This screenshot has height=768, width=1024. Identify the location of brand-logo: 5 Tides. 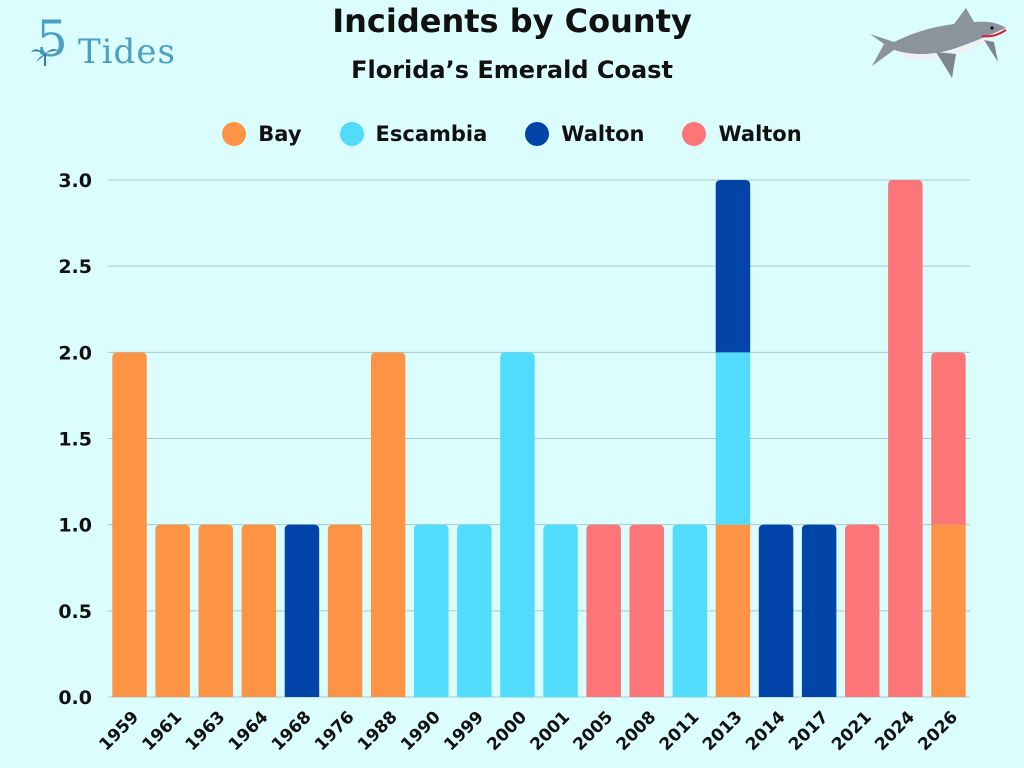
(102, 44).